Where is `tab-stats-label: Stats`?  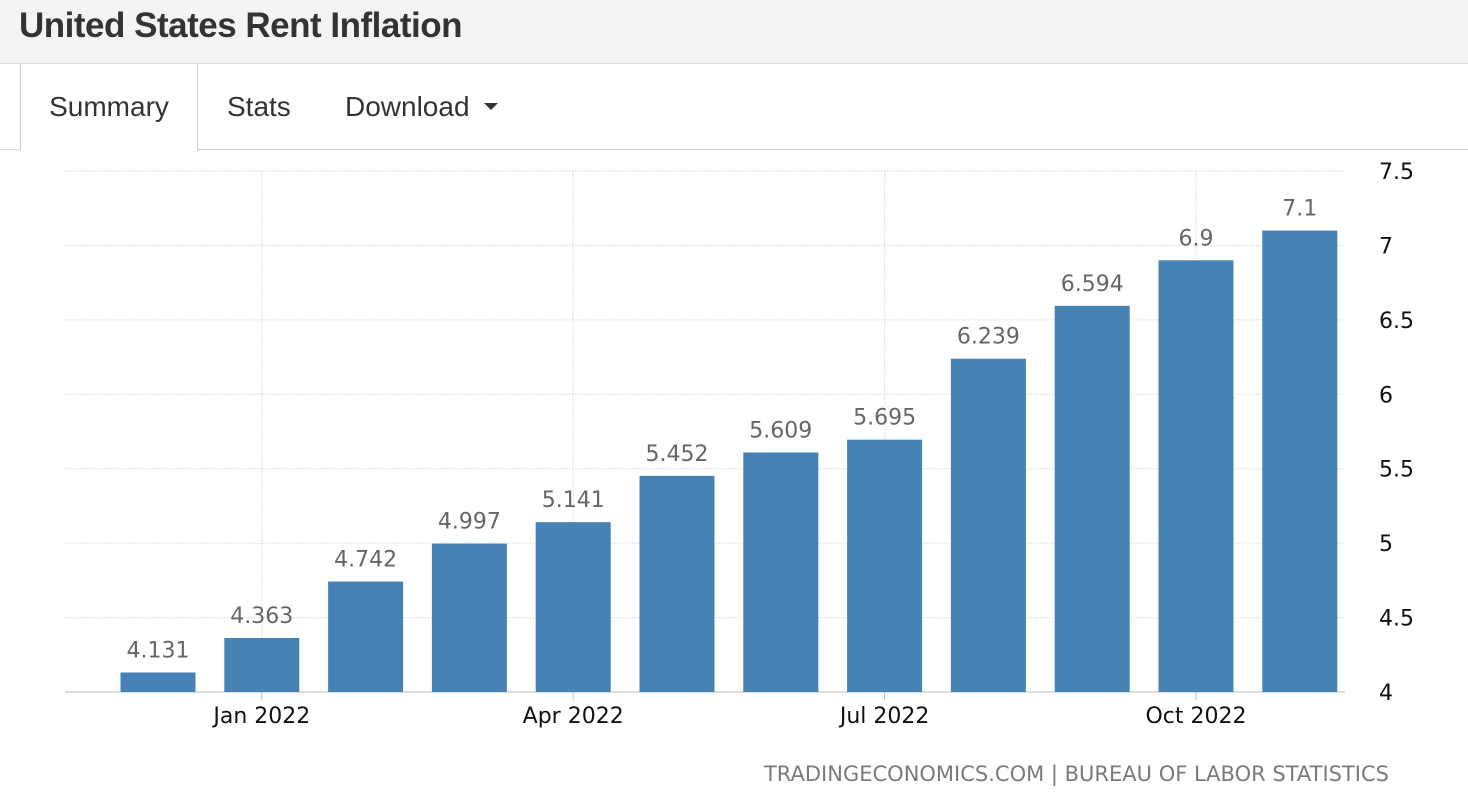
tab-stats-label: Stats is located at coordinates (259, 106).